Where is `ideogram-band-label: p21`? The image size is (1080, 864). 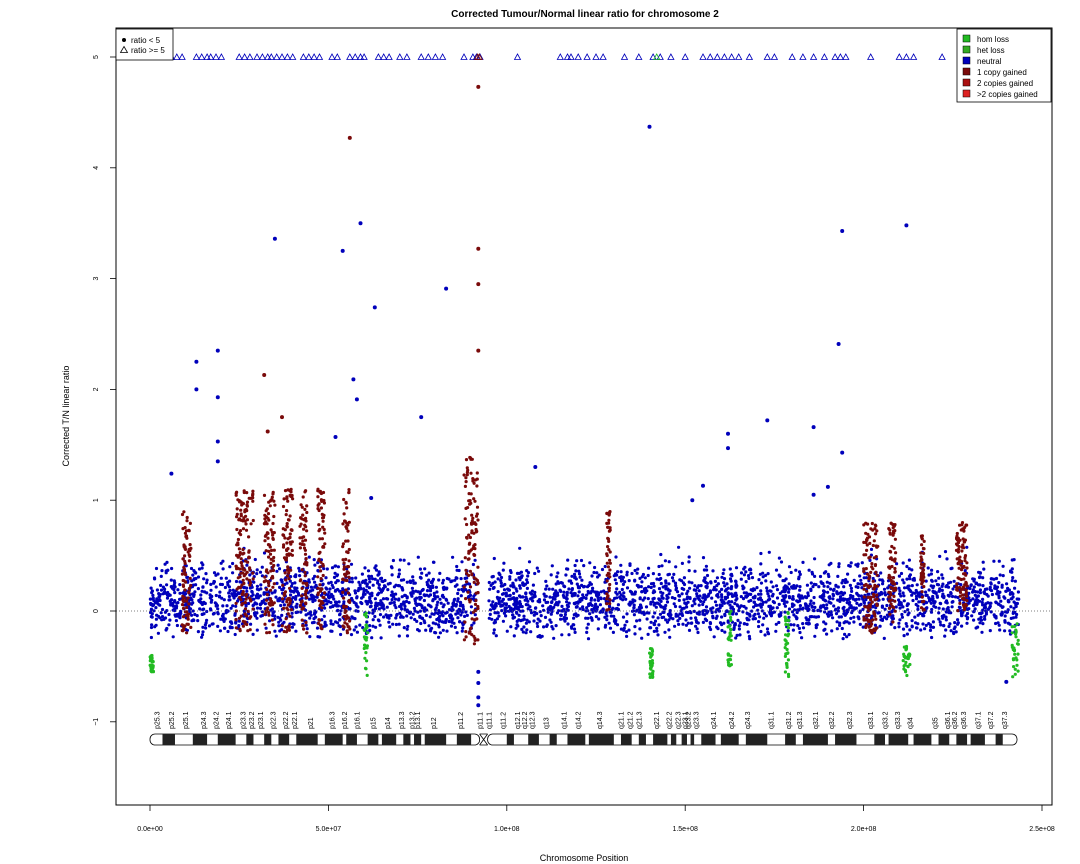 ideogram-band-label: p21 is located at coordinates (311, 723).